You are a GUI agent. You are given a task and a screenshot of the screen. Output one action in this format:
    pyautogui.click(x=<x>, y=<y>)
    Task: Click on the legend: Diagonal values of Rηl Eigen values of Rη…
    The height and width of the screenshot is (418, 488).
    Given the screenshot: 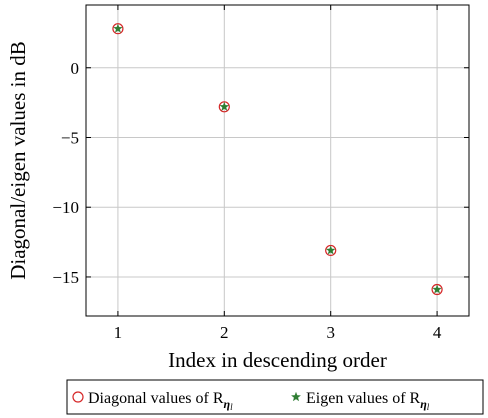 What is the action you would take?
    pyautogui.click(x=275, y=397)
    